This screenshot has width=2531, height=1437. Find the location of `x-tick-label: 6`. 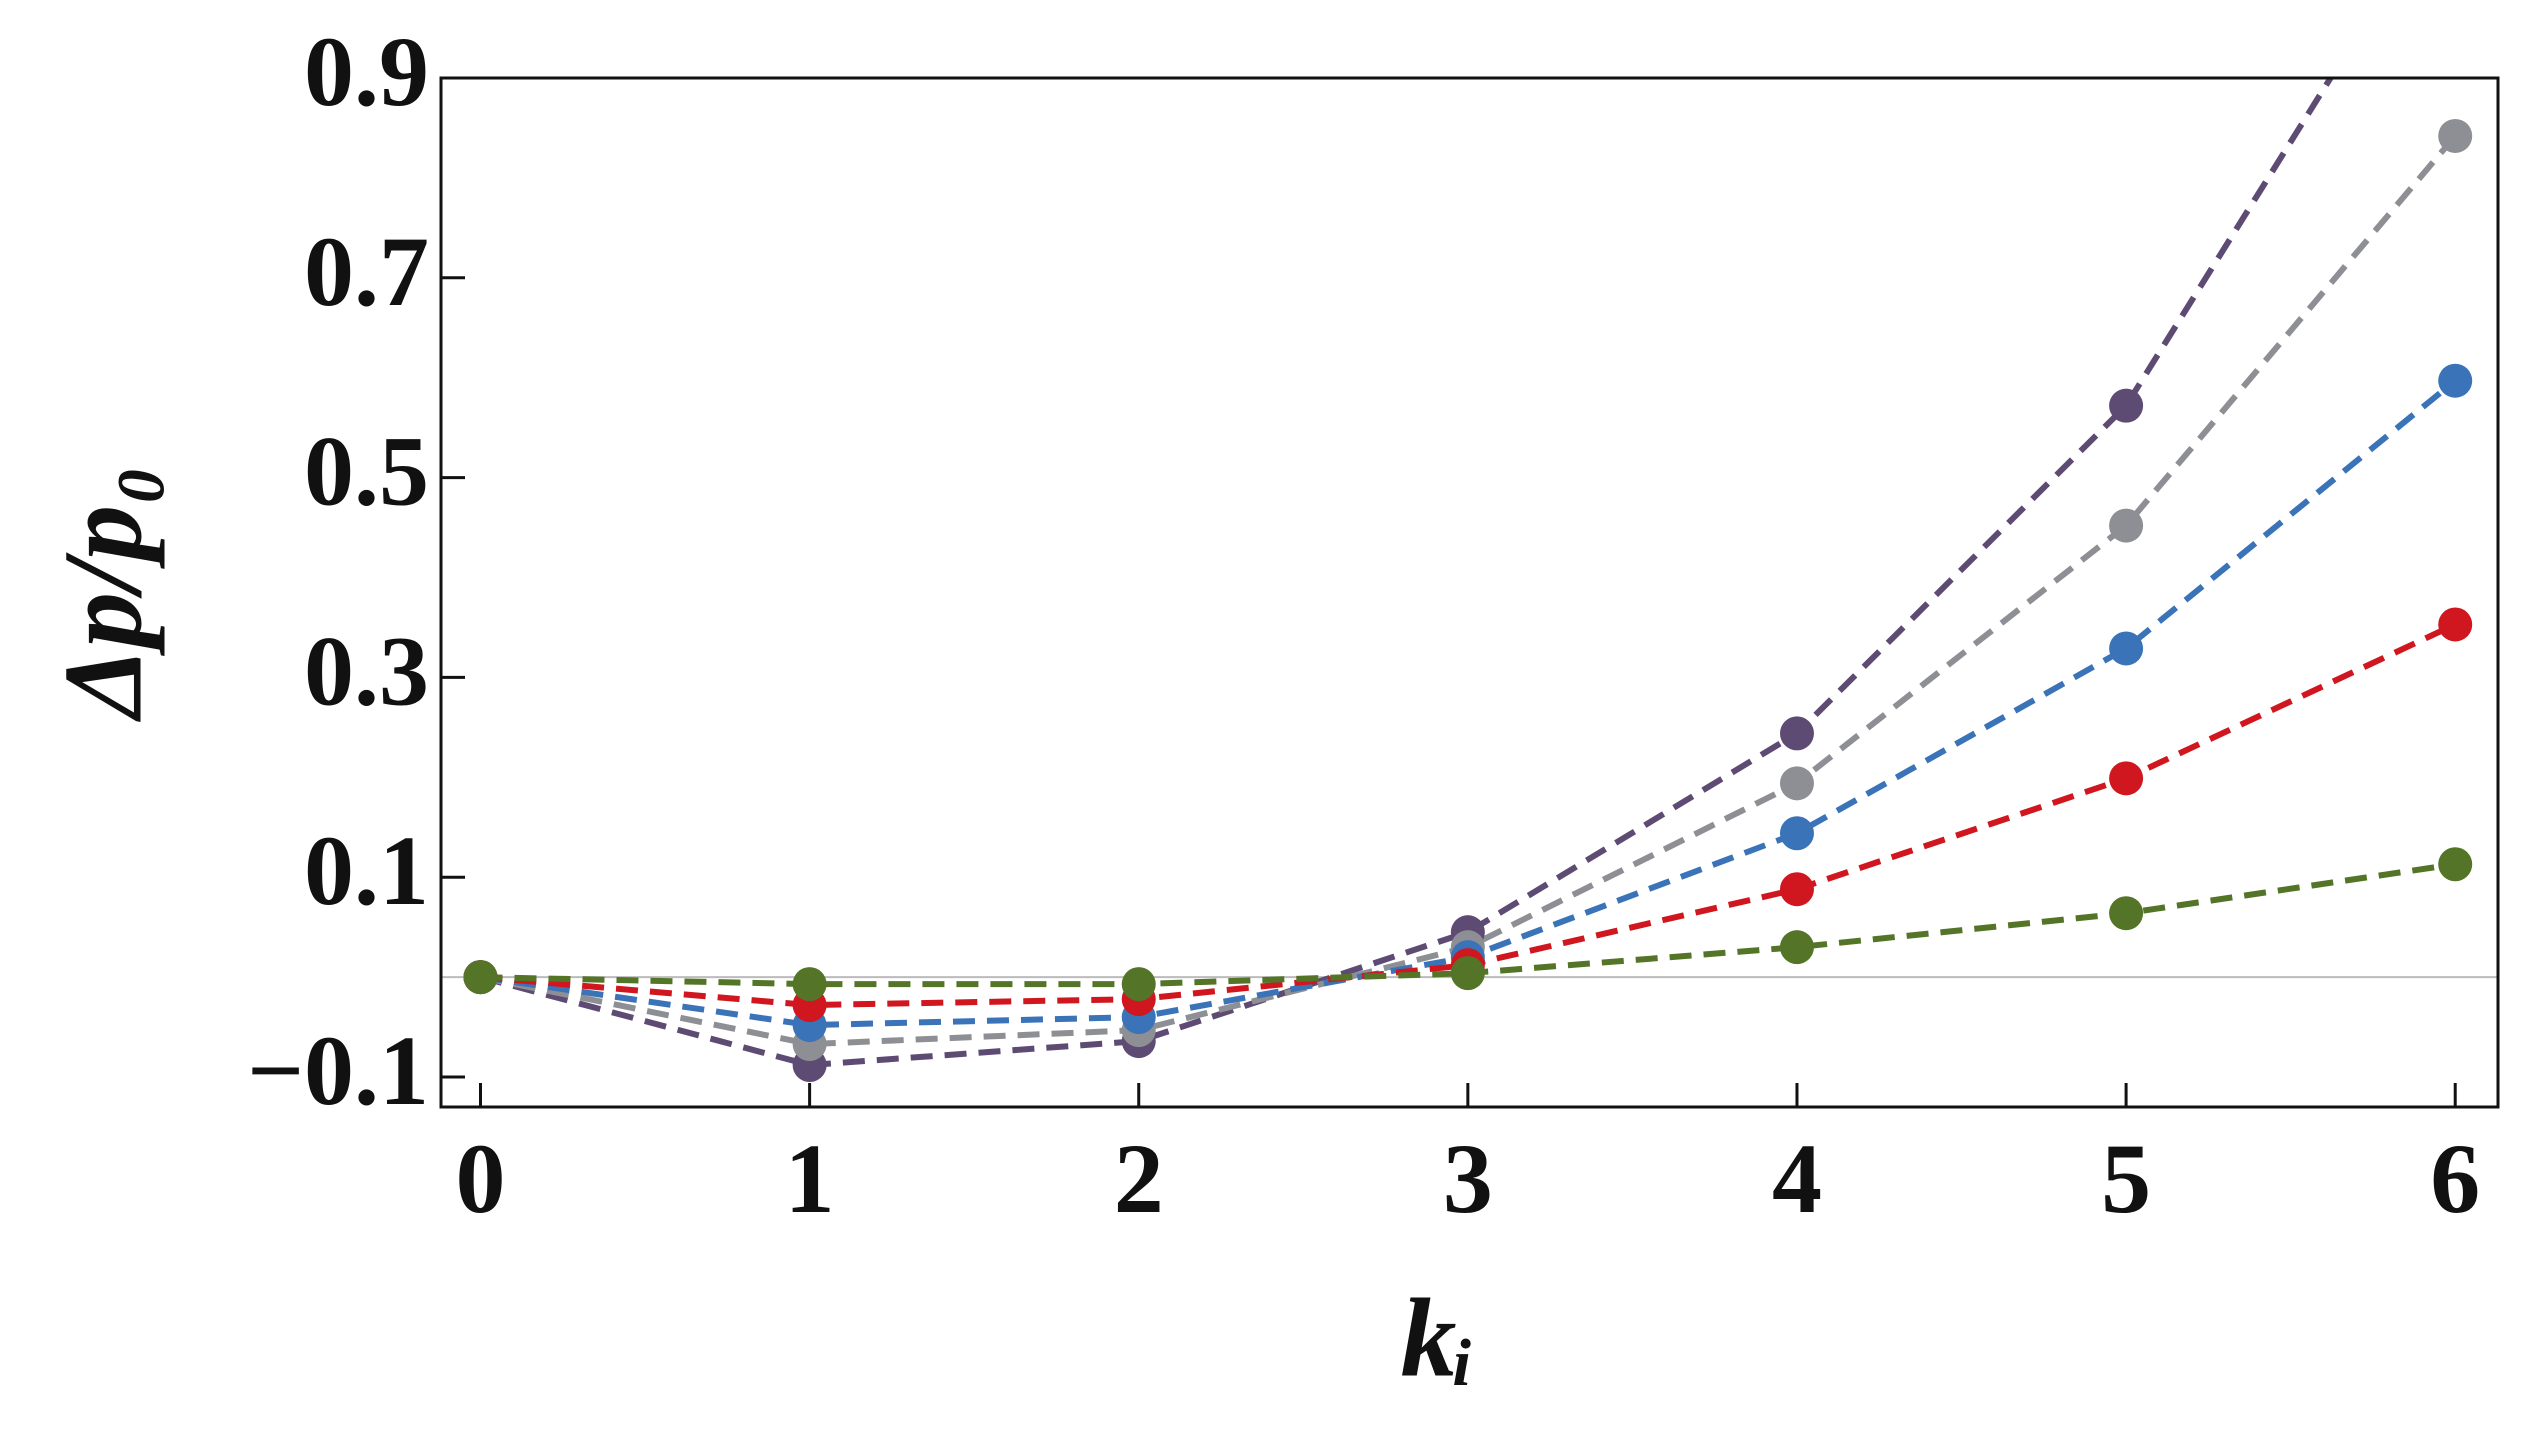

x-tick-label: 6 is located at coordinates (2455, 1178).